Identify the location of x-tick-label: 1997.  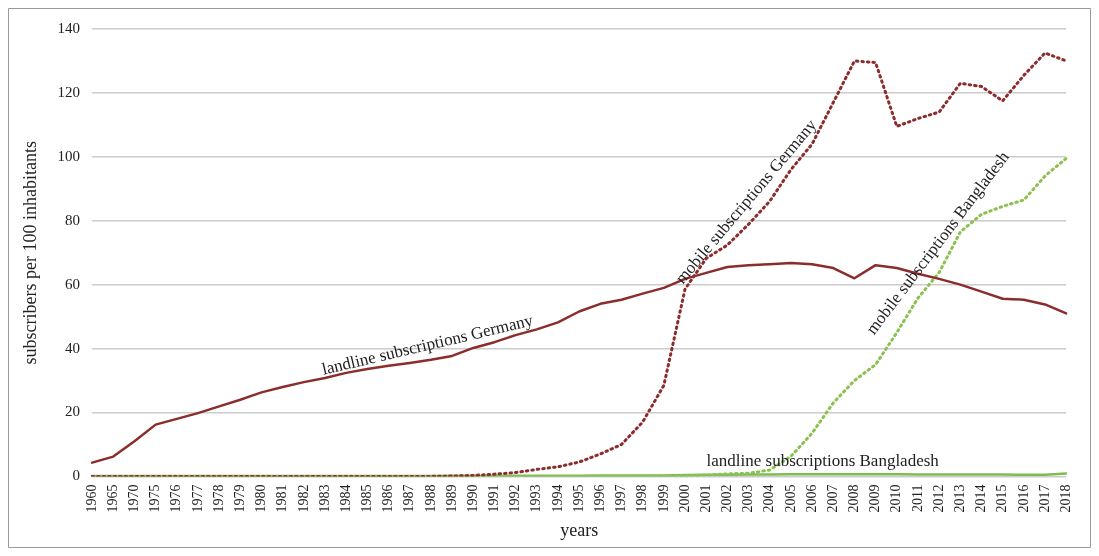
(621, 498).